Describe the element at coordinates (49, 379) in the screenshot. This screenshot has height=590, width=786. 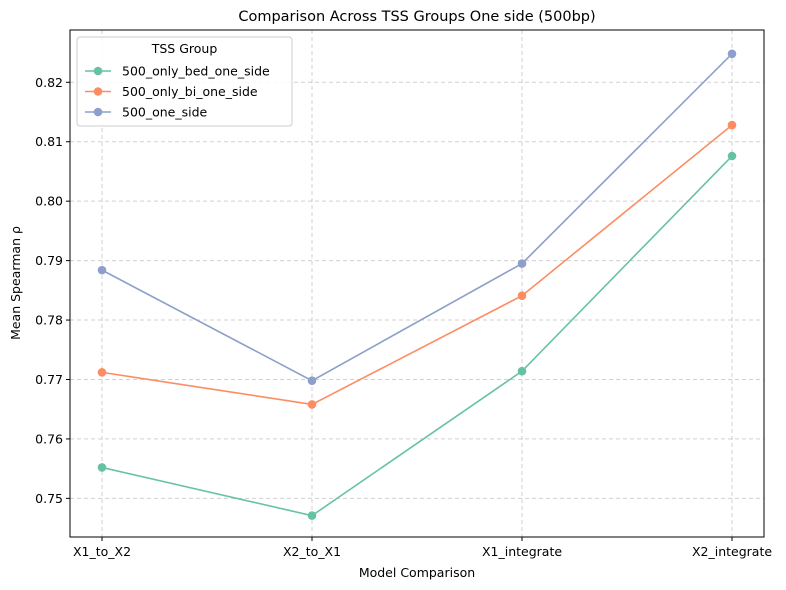
I see `y-tick-label: 0.77` at that location.